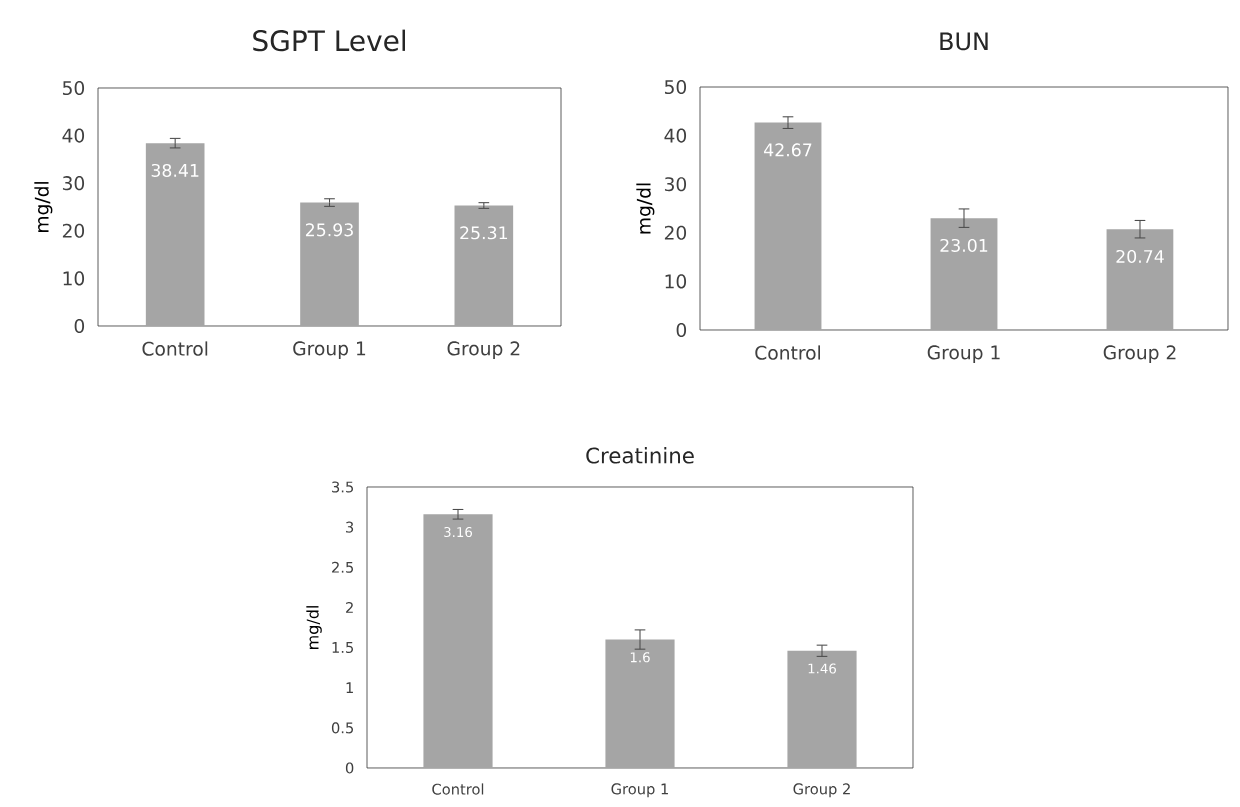  I want to click on data-label: 25.31, so click(484, 233).